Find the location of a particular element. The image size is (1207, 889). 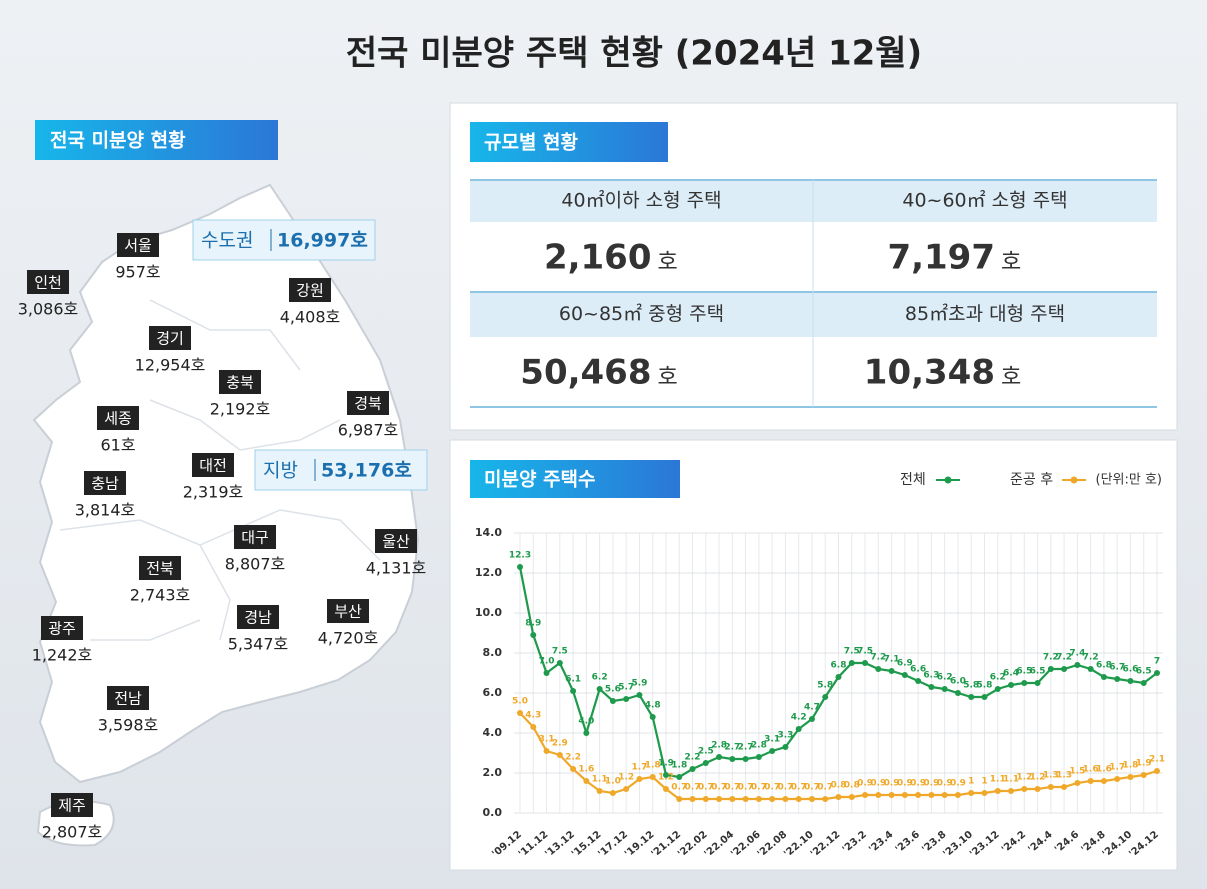

data-label: 1.1 is located at coordinates (998, 780).